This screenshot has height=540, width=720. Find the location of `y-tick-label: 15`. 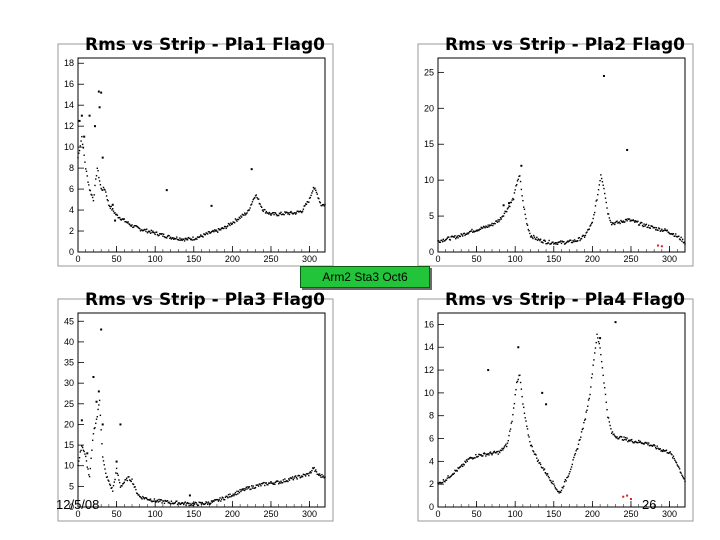

y-tick-label: 15 is located at coordinates (429, 144).